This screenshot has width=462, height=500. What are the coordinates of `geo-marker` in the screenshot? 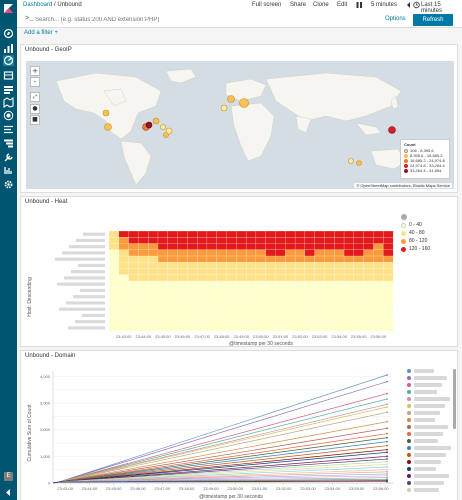 It's located at (169, 131).